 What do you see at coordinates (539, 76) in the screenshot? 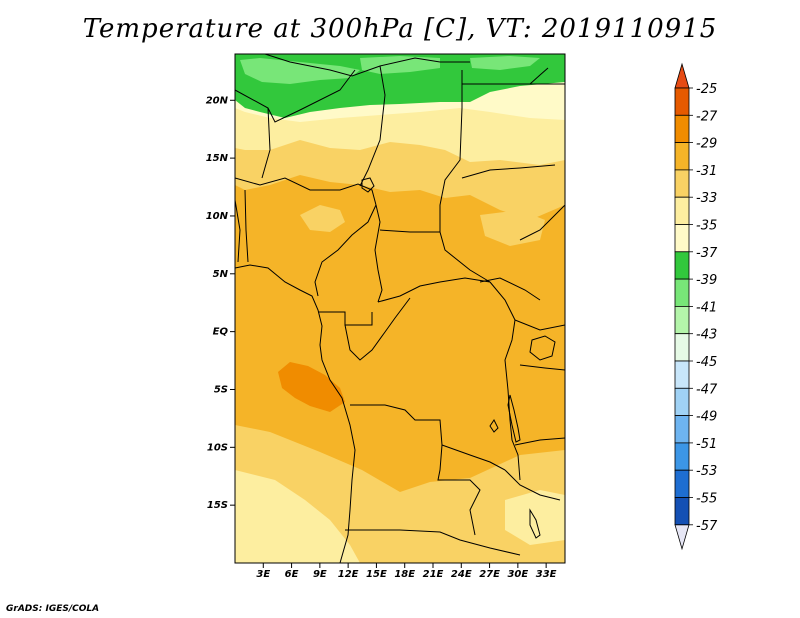
I see `border-red-sea` at bounding box center [539, 76].